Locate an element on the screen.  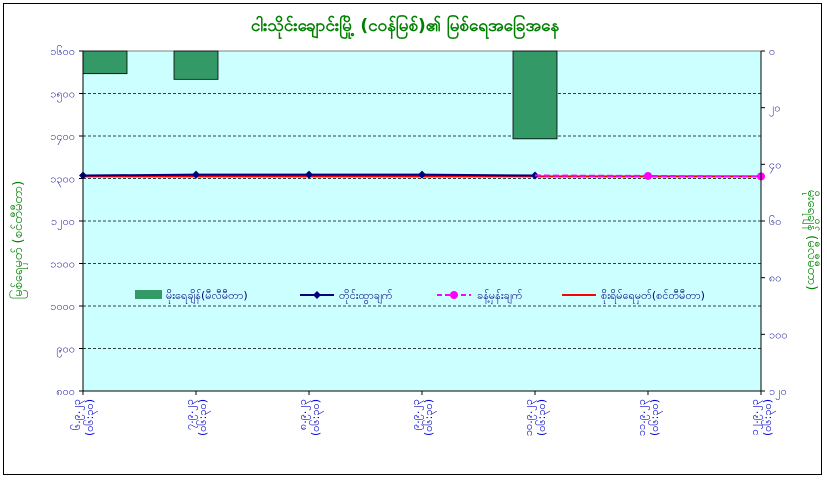
left-tick-label: ၁၀၀၀ is located at coordinates (62, 306).